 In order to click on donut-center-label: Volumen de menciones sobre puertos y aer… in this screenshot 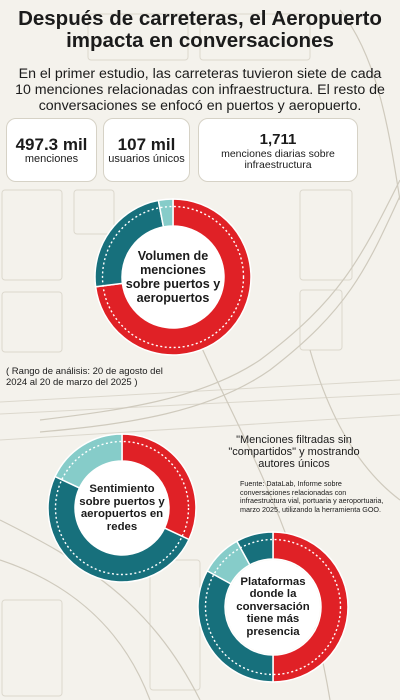, I will do `click(173, 277)`.